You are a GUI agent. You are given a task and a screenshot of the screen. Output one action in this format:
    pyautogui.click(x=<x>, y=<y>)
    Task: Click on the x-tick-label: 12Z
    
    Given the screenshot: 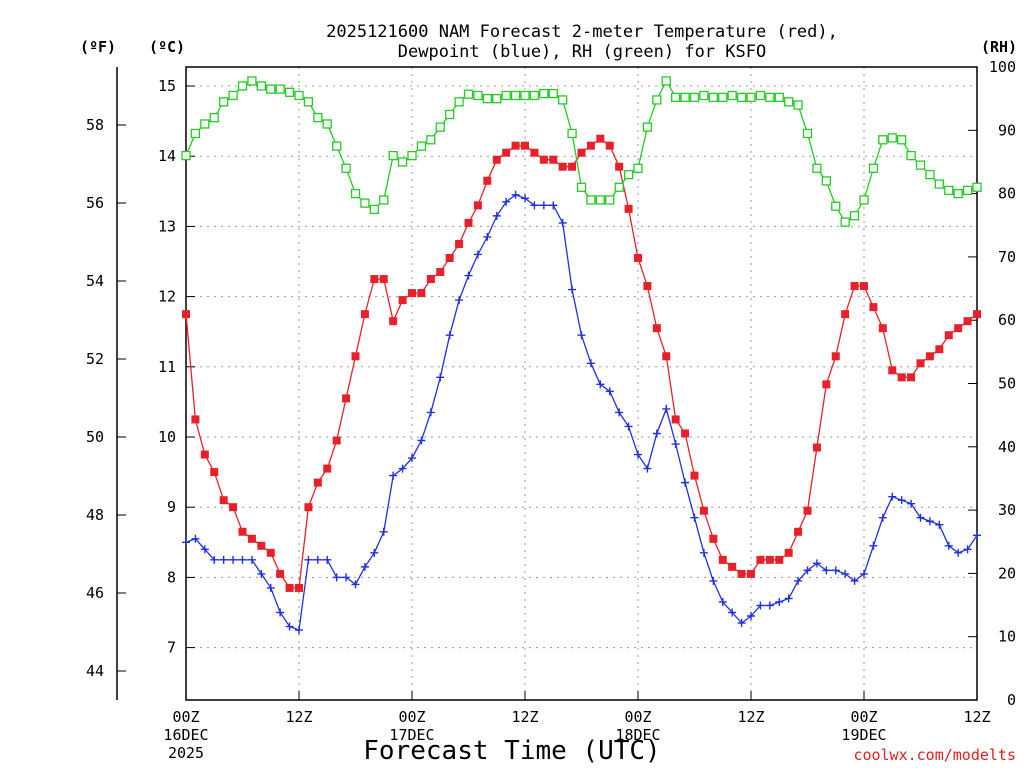 What is the action you would take?
    pyautogui.click(x=750, y=717)
    